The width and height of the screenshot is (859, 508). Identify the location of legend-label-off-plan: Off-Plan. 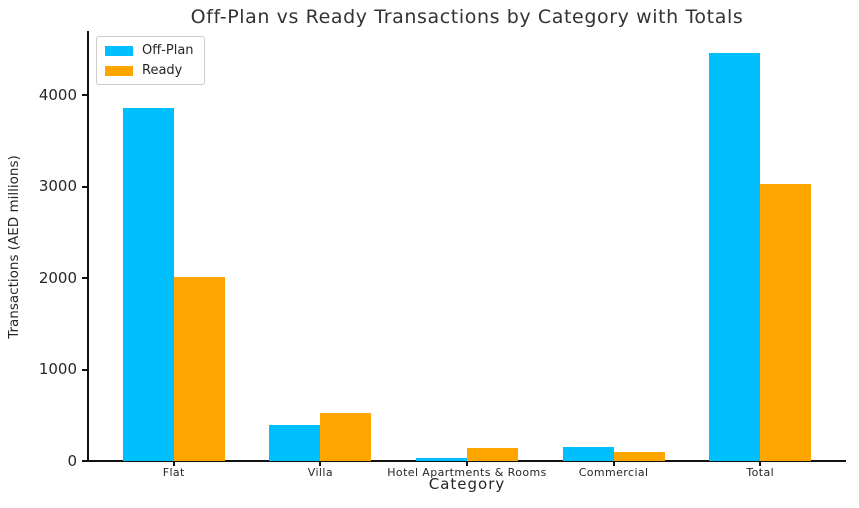
(168, 50).